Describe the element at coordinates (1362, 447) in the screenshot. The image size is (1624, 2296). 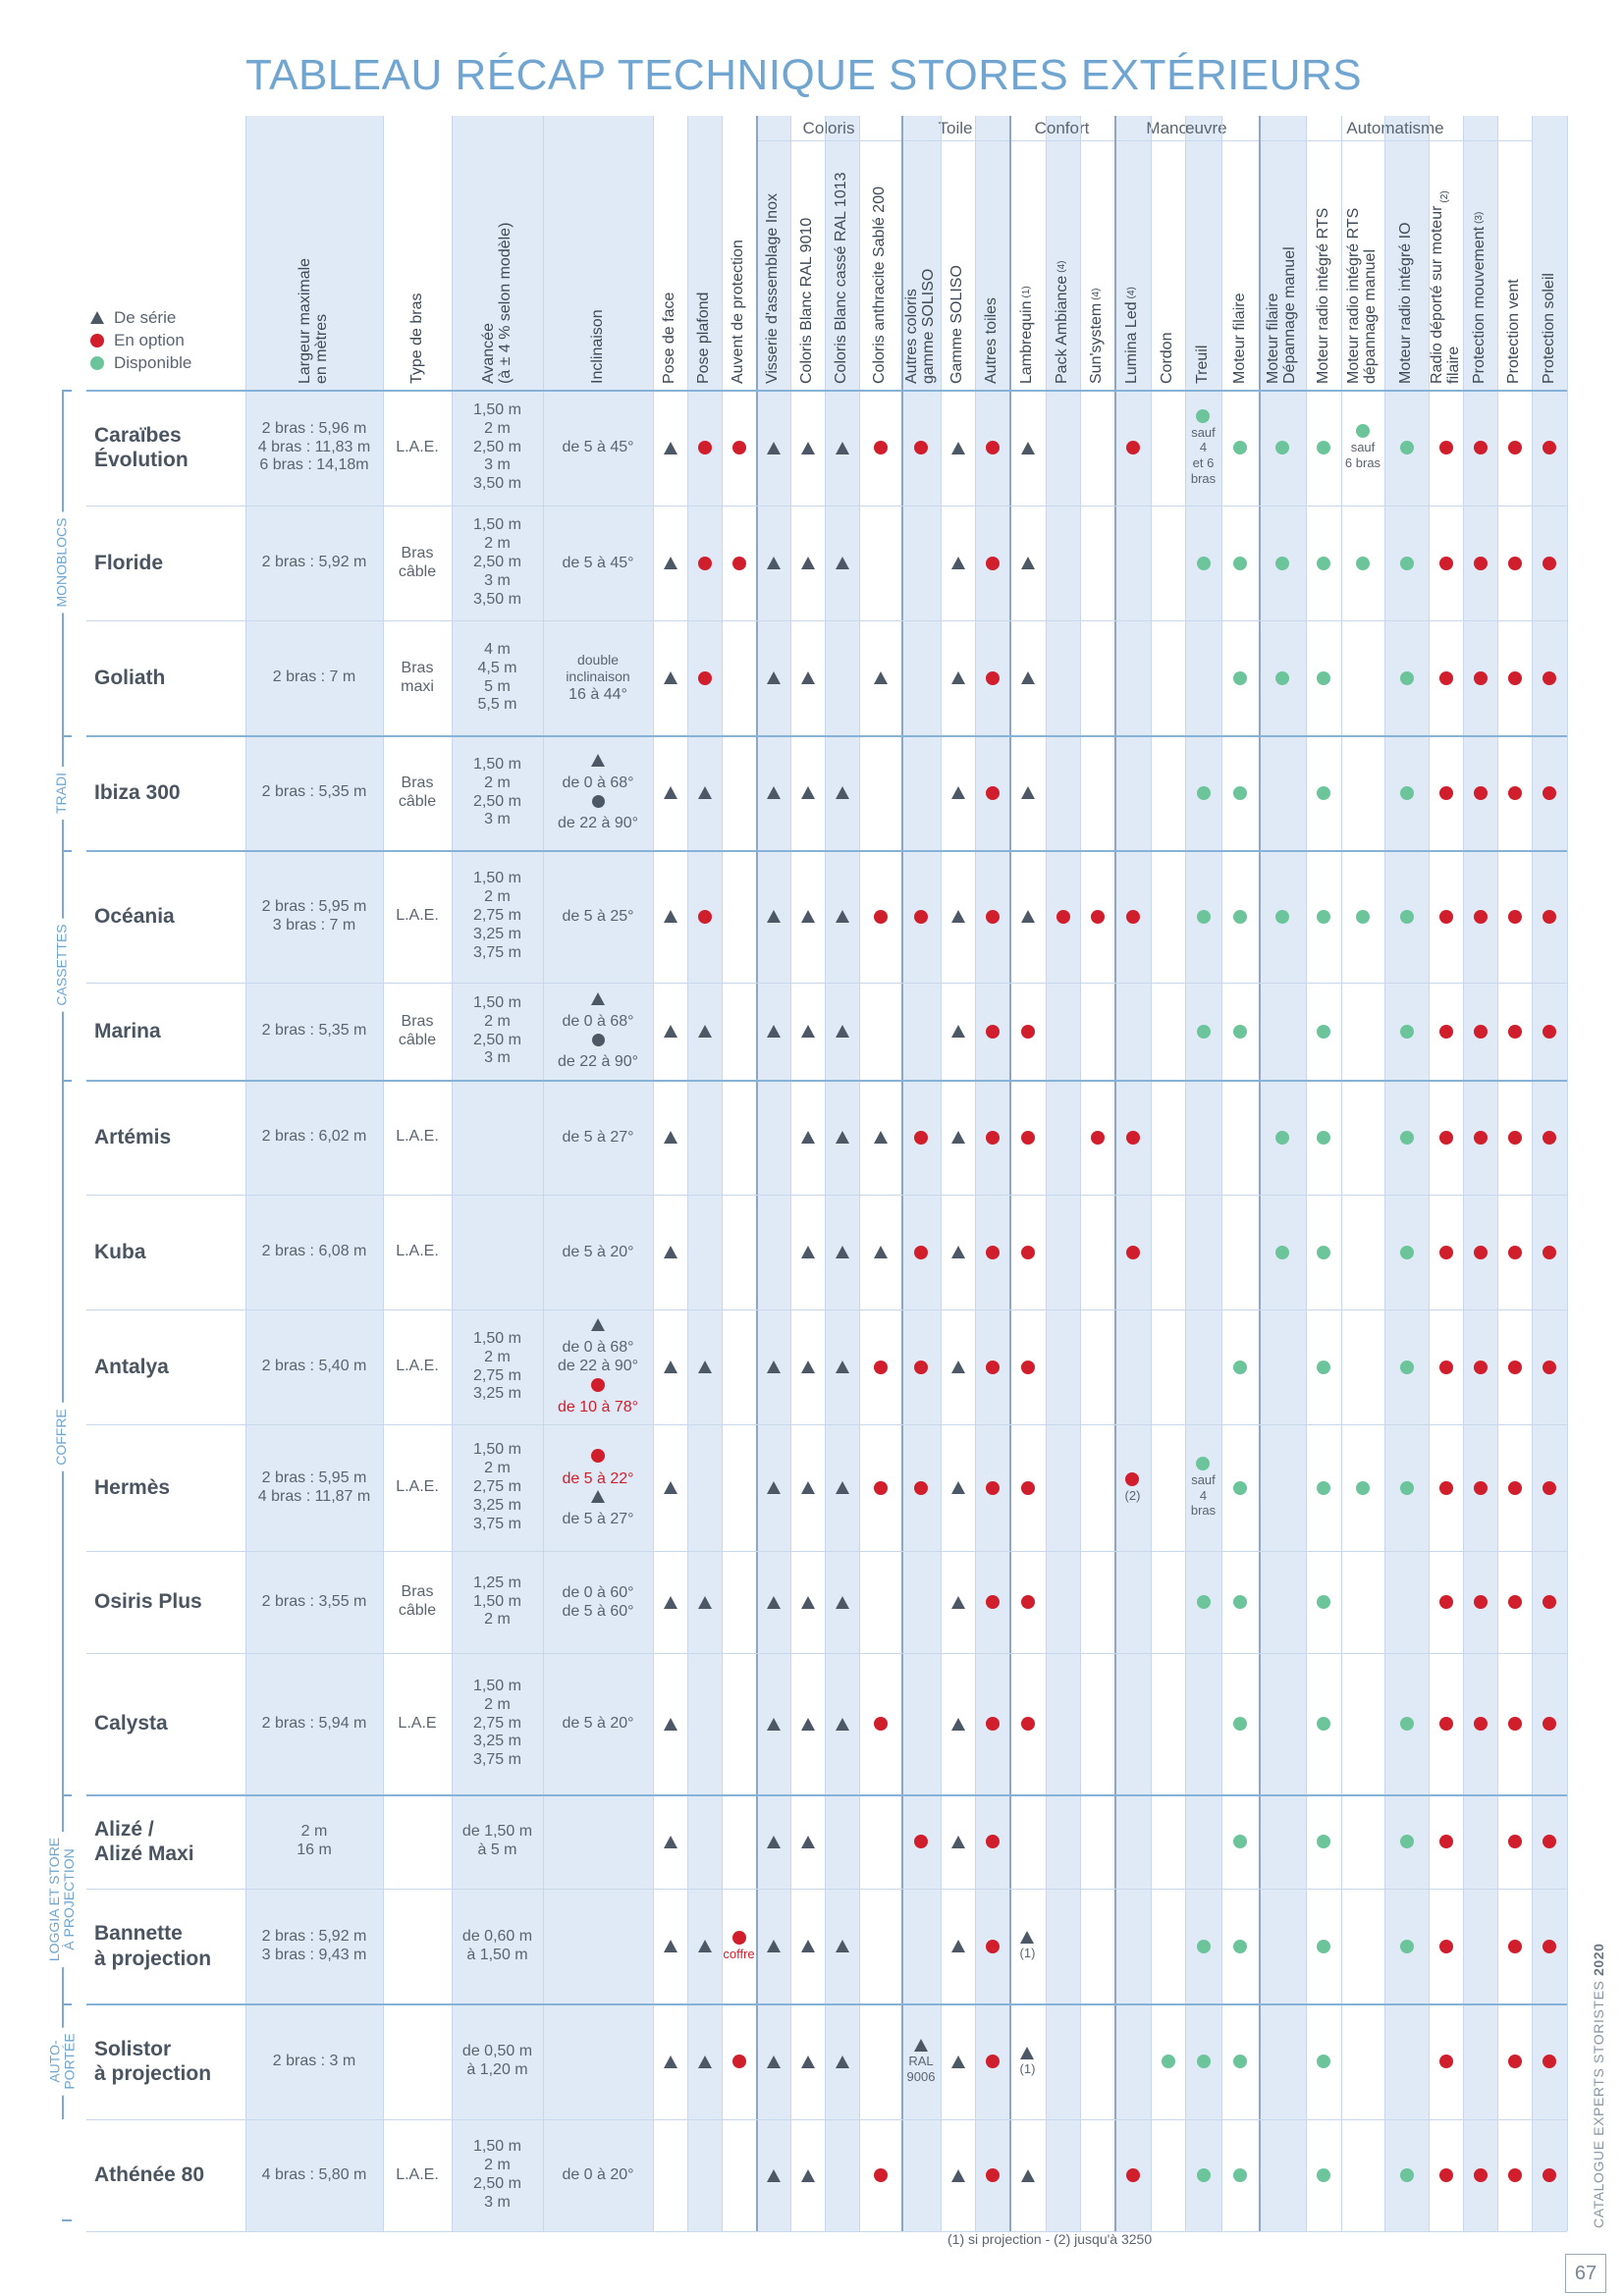
I see `symbol-value: sauf 6 bras` at that location.